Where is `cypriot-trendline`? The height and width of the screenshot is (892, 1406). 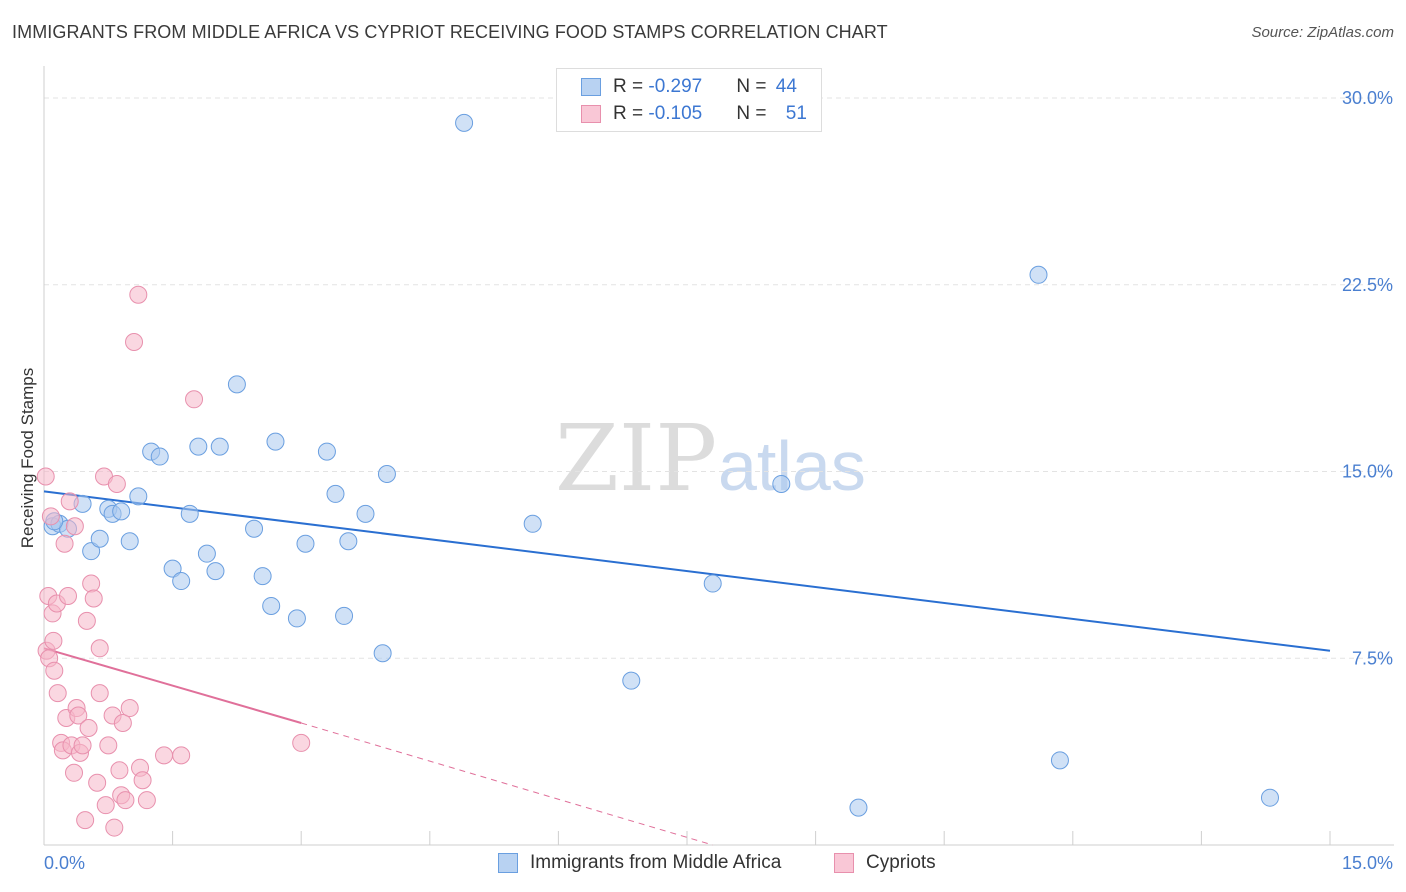
cypriot-trendline is located at coordinates (172, 685).